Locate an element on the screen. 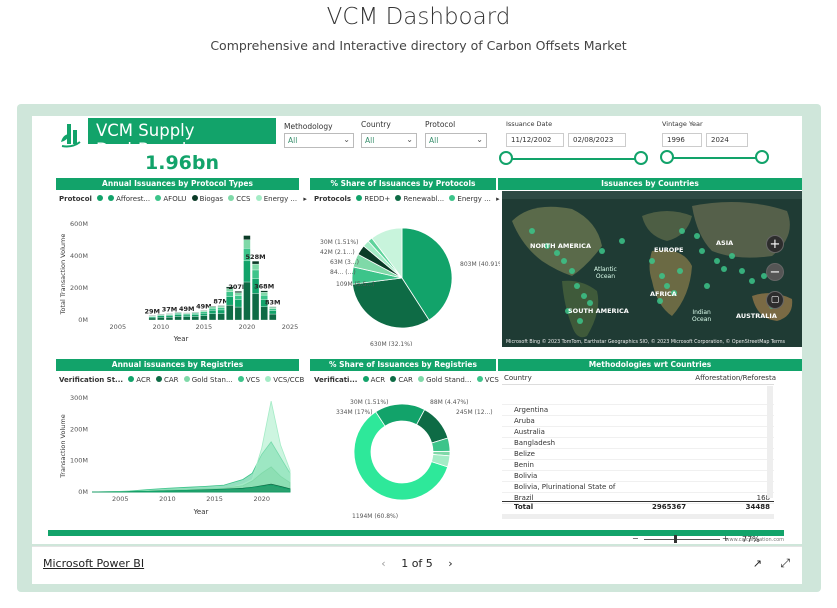 The height and width of the screenshot is (608, 837). x-tick-label: 2005 is located at coordinates (120, 499).